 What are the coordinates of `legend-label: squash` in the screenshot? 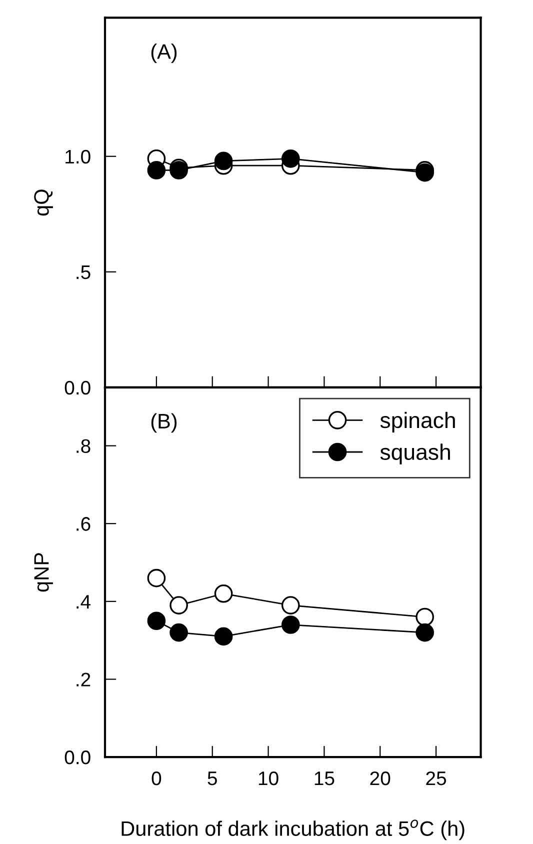 It's located at (415, 454).